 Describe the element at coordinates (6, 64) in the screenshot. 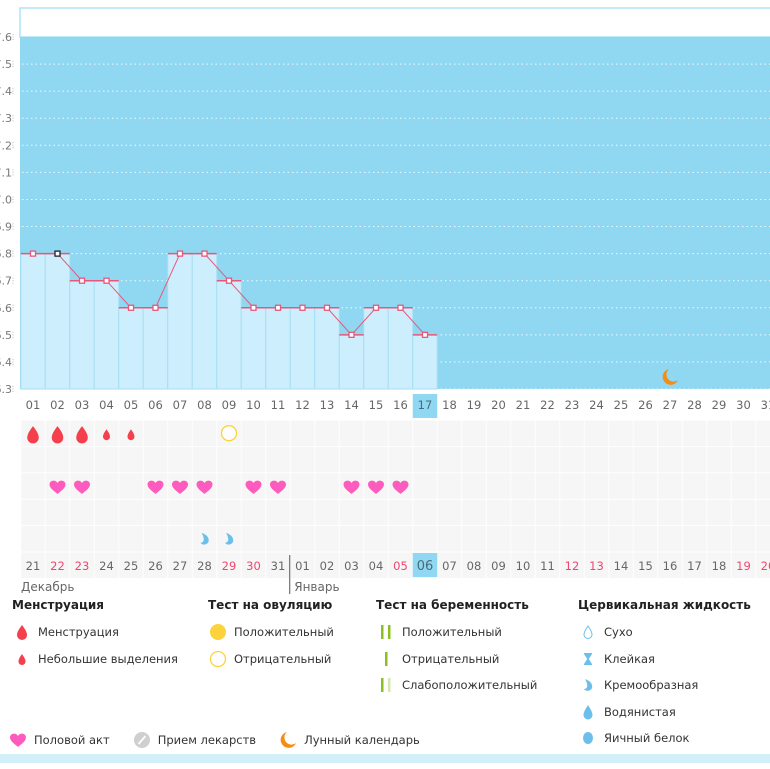

I see `y-tick-label: 37.5` at that location.